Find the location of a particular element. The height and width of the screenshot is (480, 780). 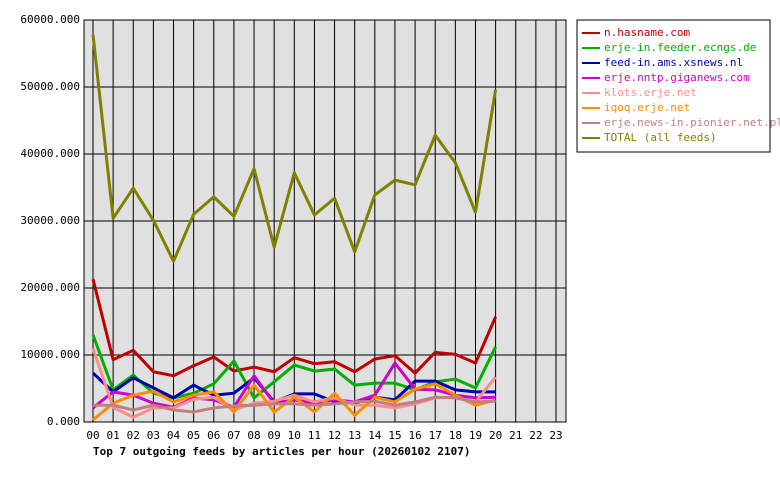

x-tick-label: 07 is located at coordinates (233, 435).